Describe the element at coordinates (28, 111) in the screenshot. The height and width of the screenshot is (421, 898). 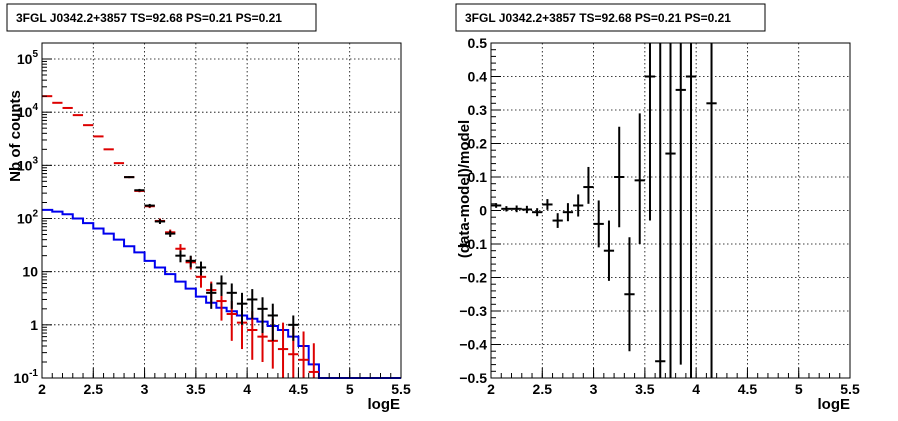
I see `left-y-tick-label: 10⁴` at that location.